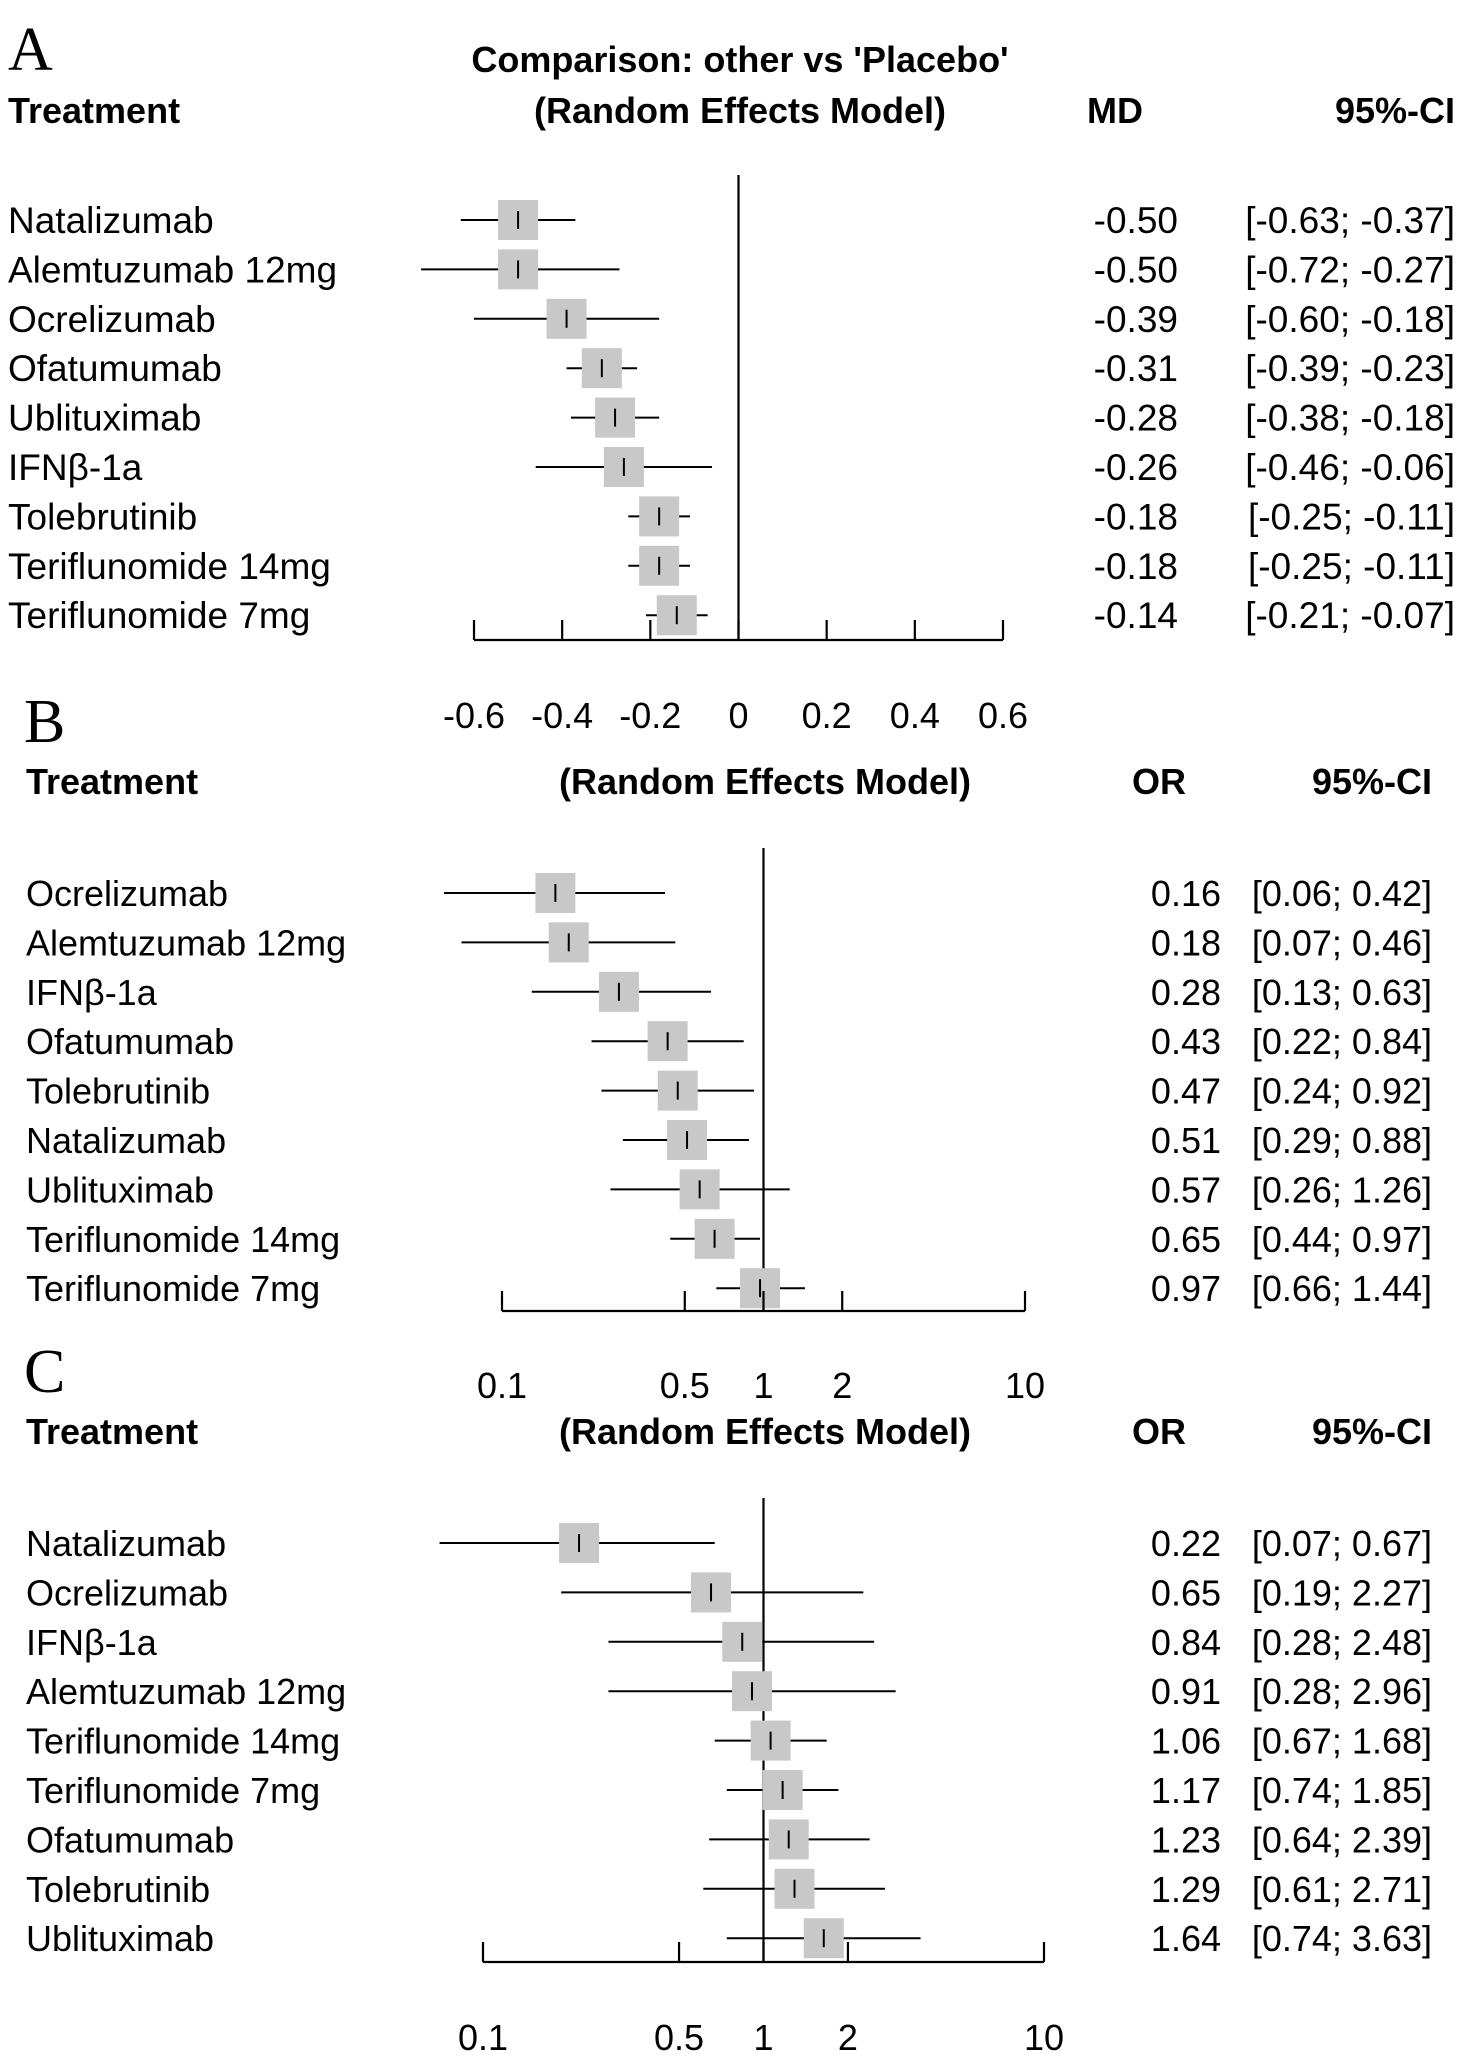  I want to click on x-tick-label: 0.4, so click(915, 715).